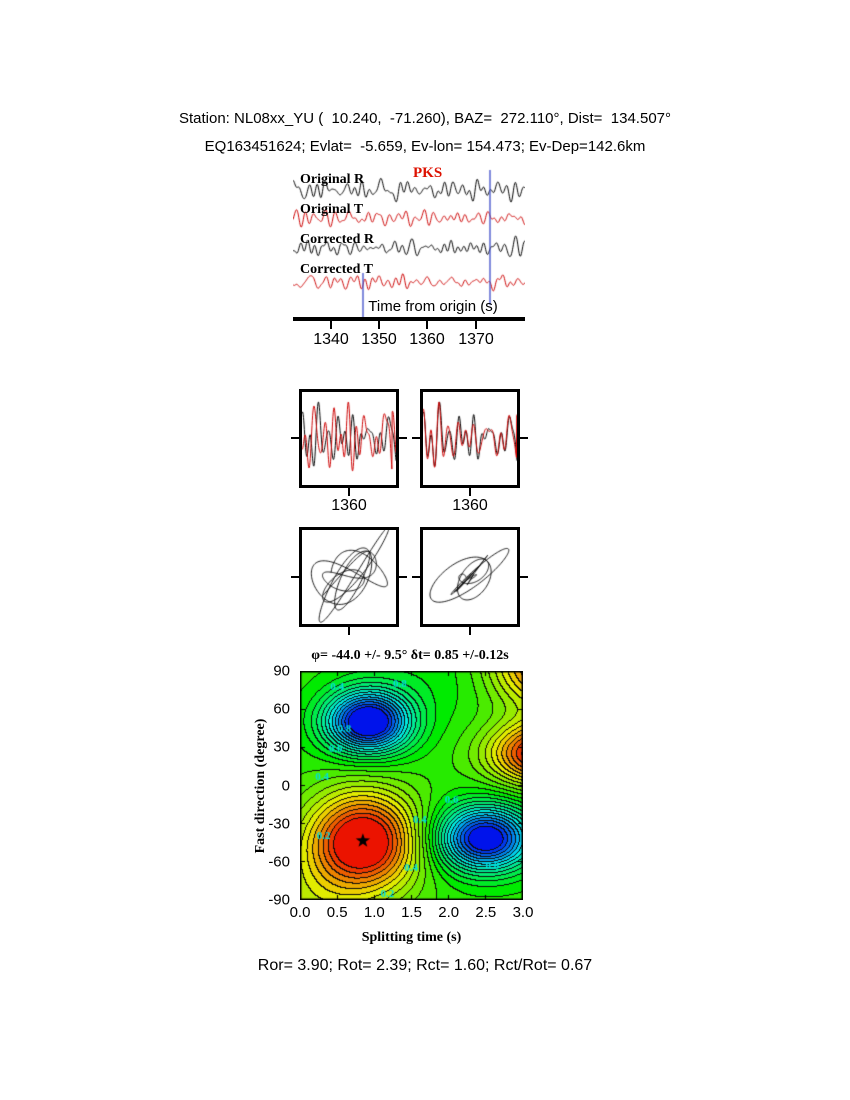 The height and width of the screenshot is (1100, 850). Describe the element at coordinates (449, 912) in the screenshot. I see `contour-xtick-label: 2.0` at that location.